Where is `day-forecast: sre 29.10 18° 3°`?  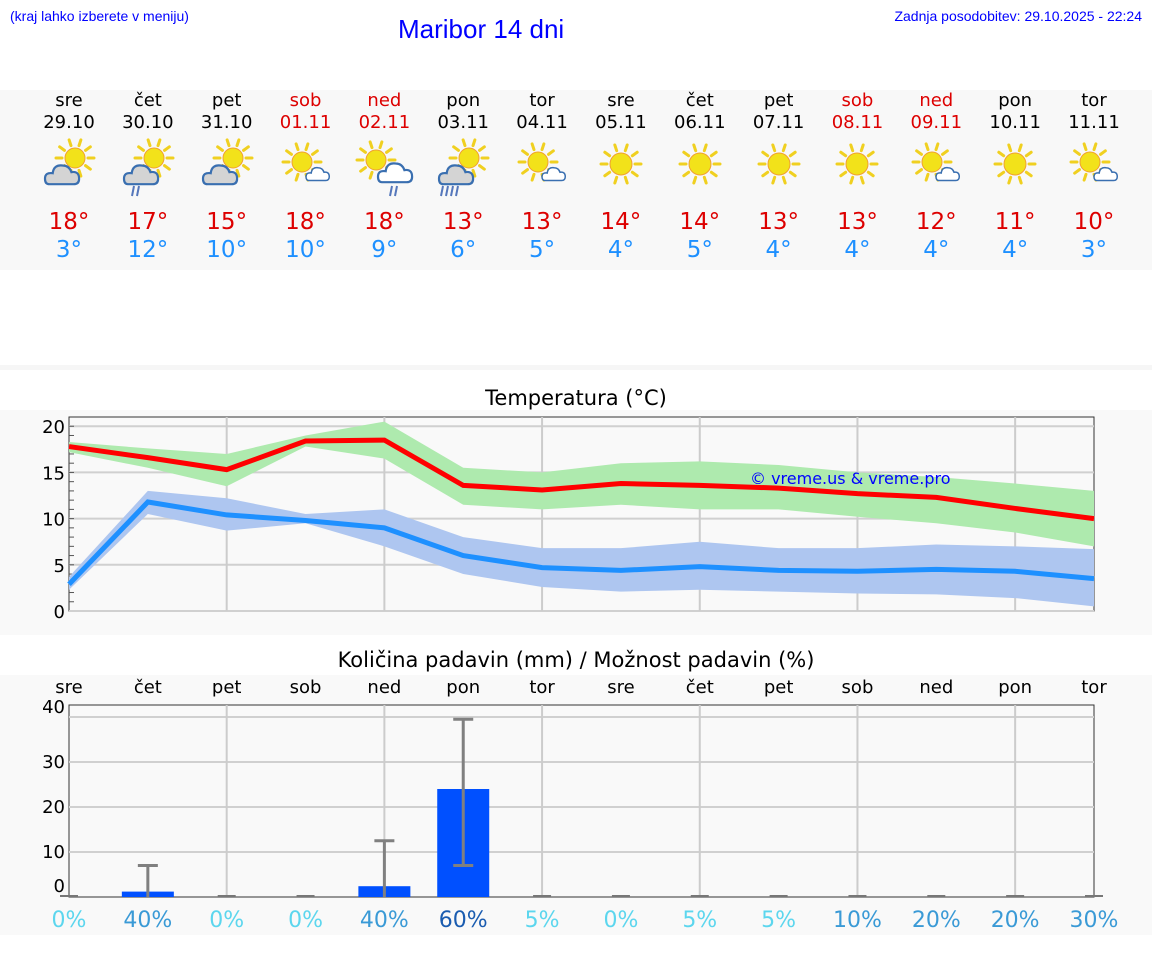
day-forecast: sre 29.10 18° 3° is located at coordinates (69, 177).